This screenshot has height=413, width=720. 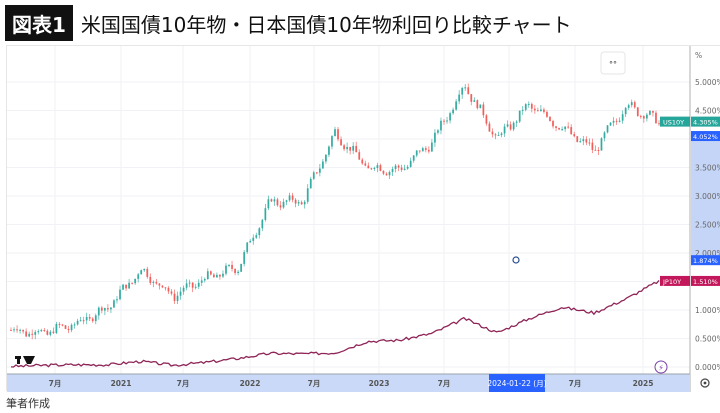 I want to click on y-axis-unit: %, so click(x=698, y=55).